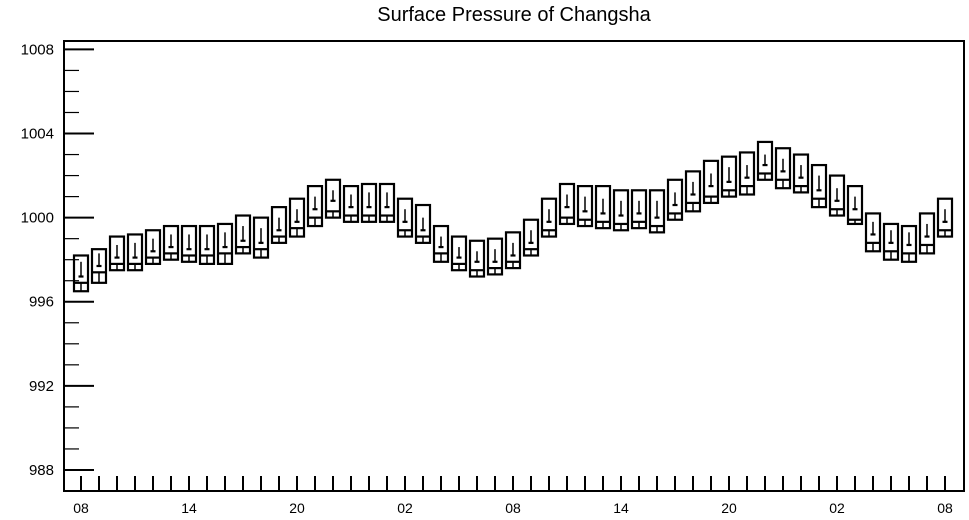 The width and height of the screenshot is (969, 520). I want to click on y-tick-label: 992, so click(41, 386).